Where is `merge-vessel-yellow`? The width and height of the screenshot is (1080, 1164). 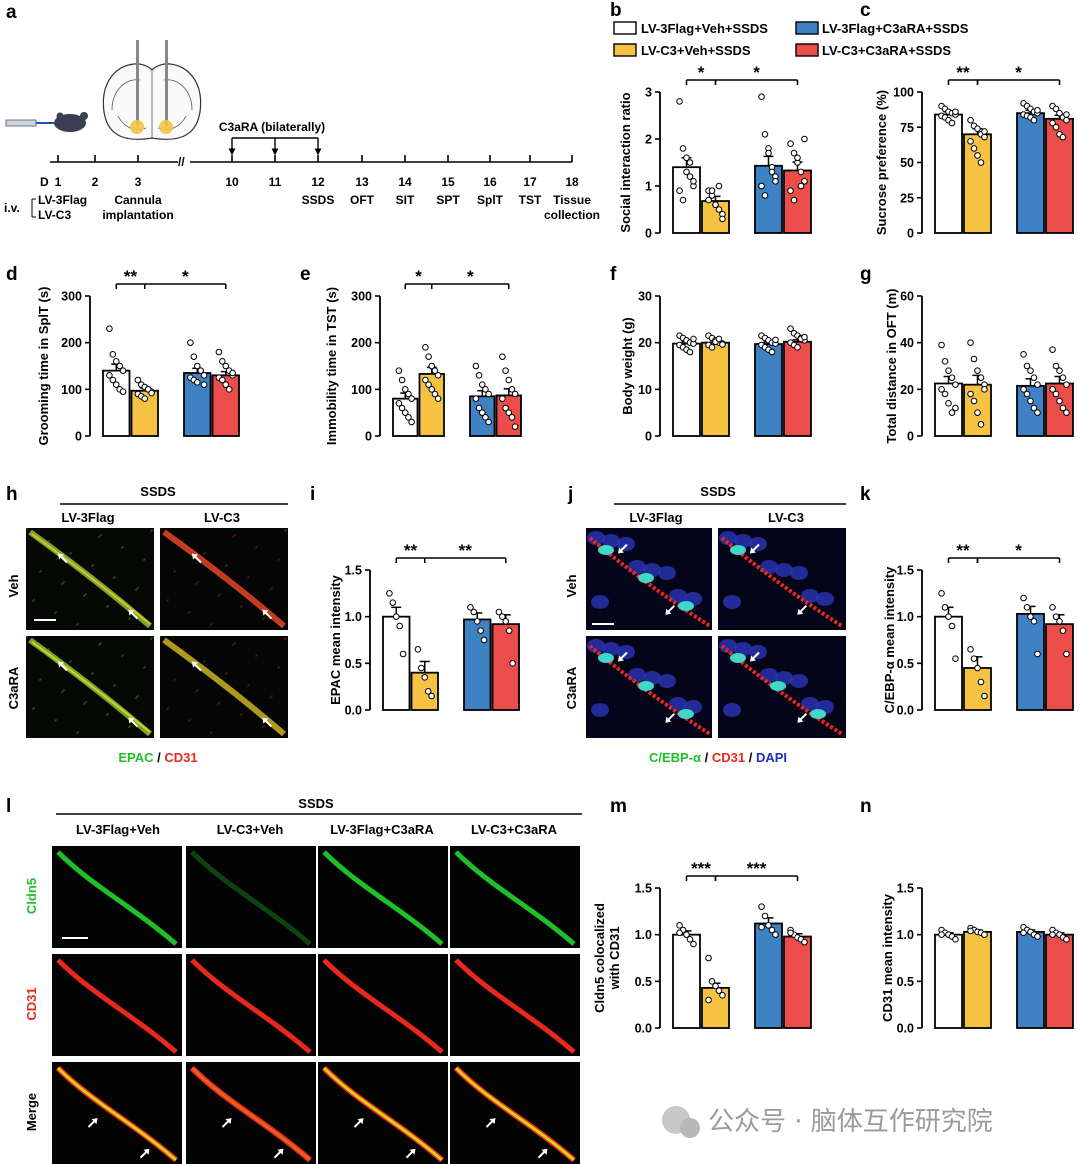
merge-vessel-yellow is located at coordinates (116, 1114).